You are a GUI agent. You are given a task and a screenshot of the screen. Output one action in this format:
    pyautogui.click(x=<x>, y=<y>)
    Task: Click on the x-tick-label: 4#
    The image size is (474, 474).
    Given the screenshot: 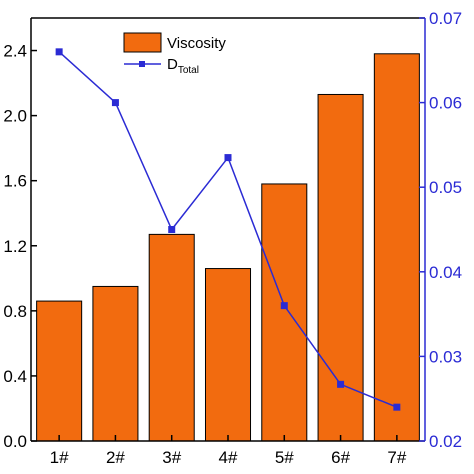 What is the action you would take?
    pyautogui.click(x=228, y=457)
    